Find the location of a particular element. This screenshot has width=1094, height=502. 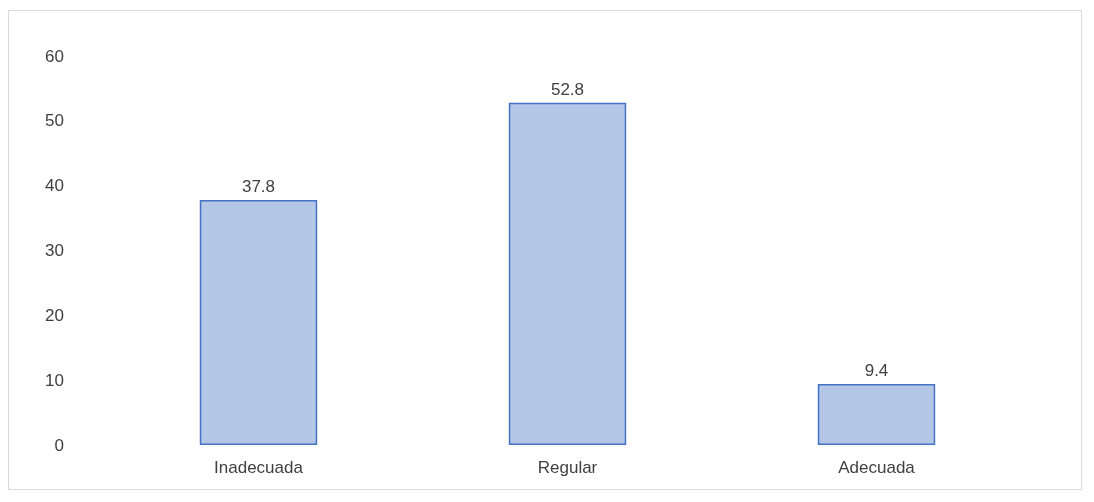

y-tick-label: 30 is located at coordinates (54, 250).